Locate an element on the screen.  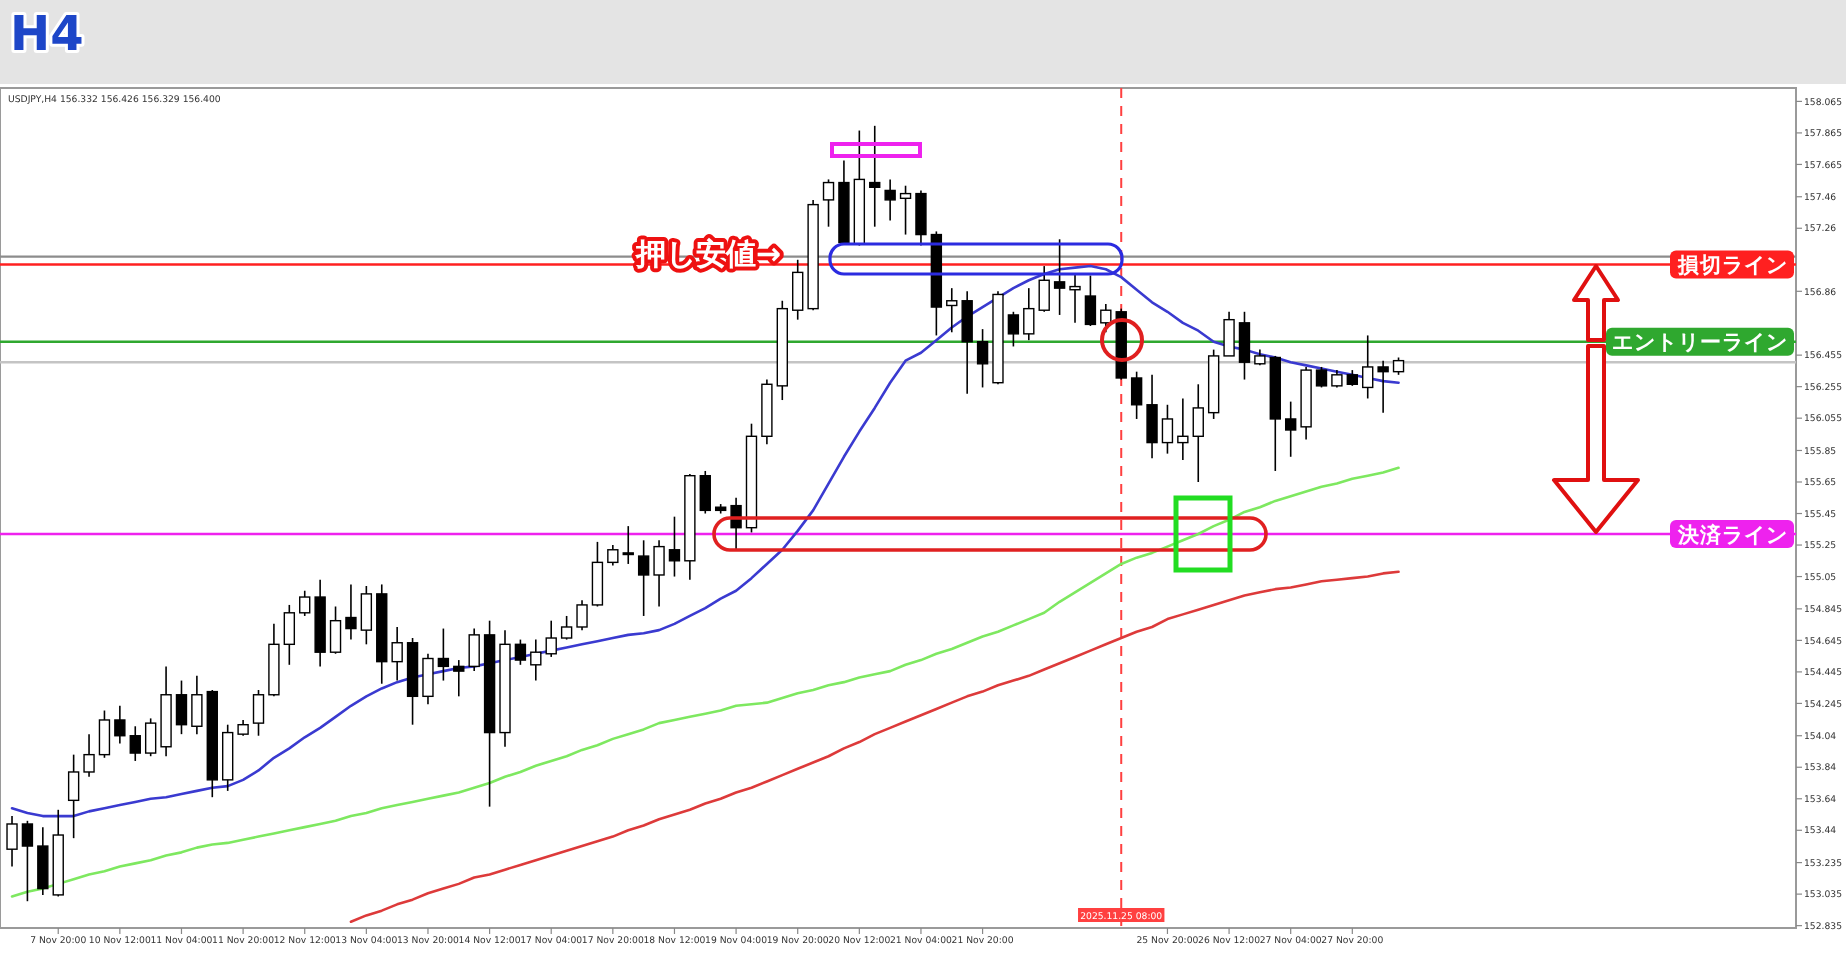
ref-line-label: エントリーライン is located at coordinates (1700, 343).